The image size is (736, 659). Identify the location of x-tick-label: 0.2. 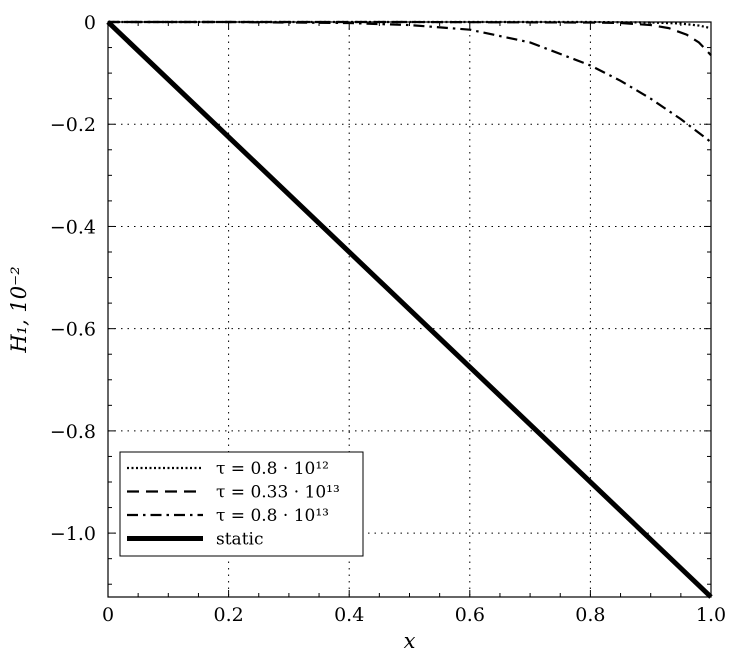
(228, 615).